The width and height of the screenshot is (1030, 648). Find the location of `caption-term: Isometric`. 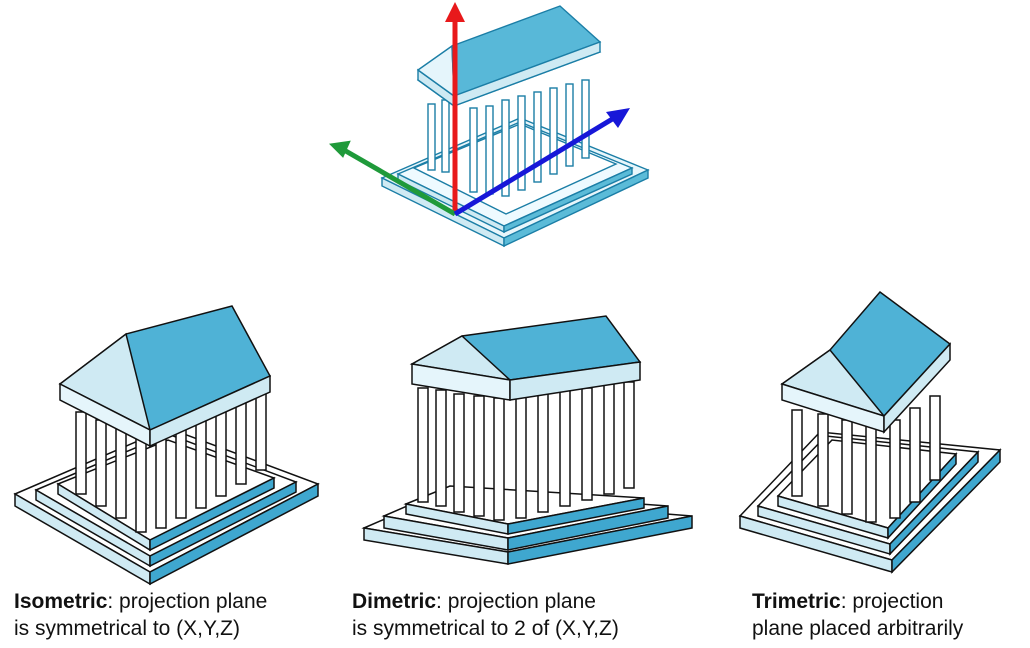

caption-term: Isometric is located at coordinates (61, 601).